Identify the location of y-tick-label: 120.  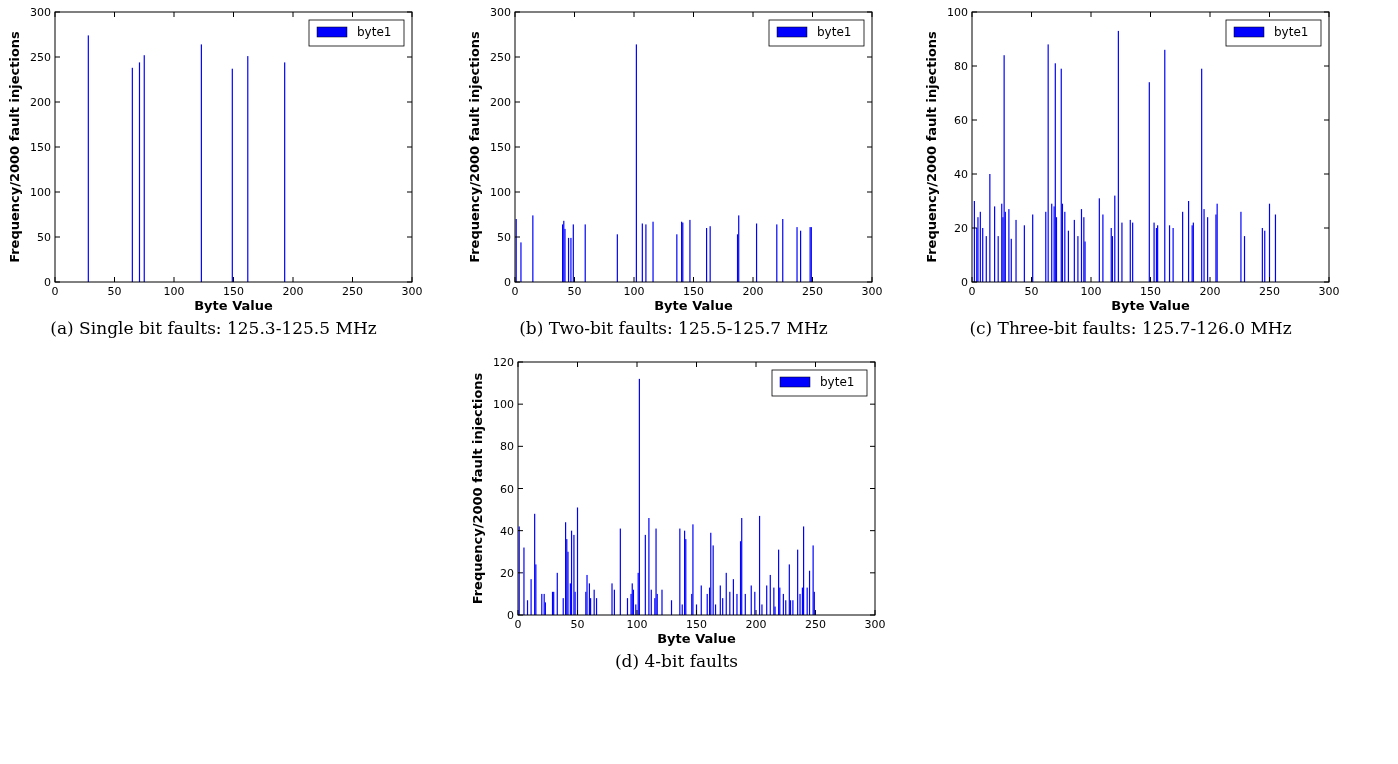
(503, 362).